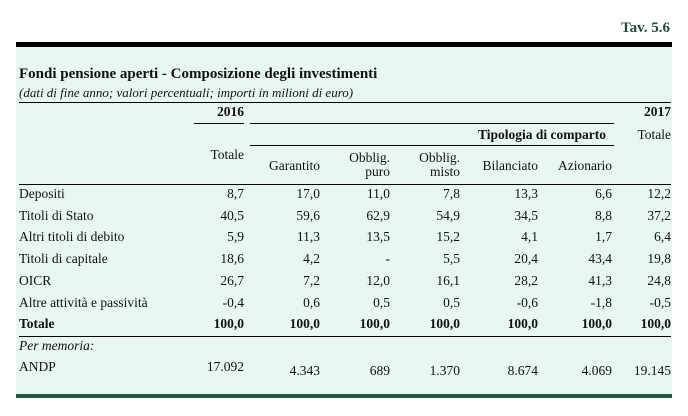 This screenshot has width=688, height=416. What do you see at coordinates (645, 28) in the screenshot?
I see `table-number: Tav. 5.6` at bounding box center [645, 28].